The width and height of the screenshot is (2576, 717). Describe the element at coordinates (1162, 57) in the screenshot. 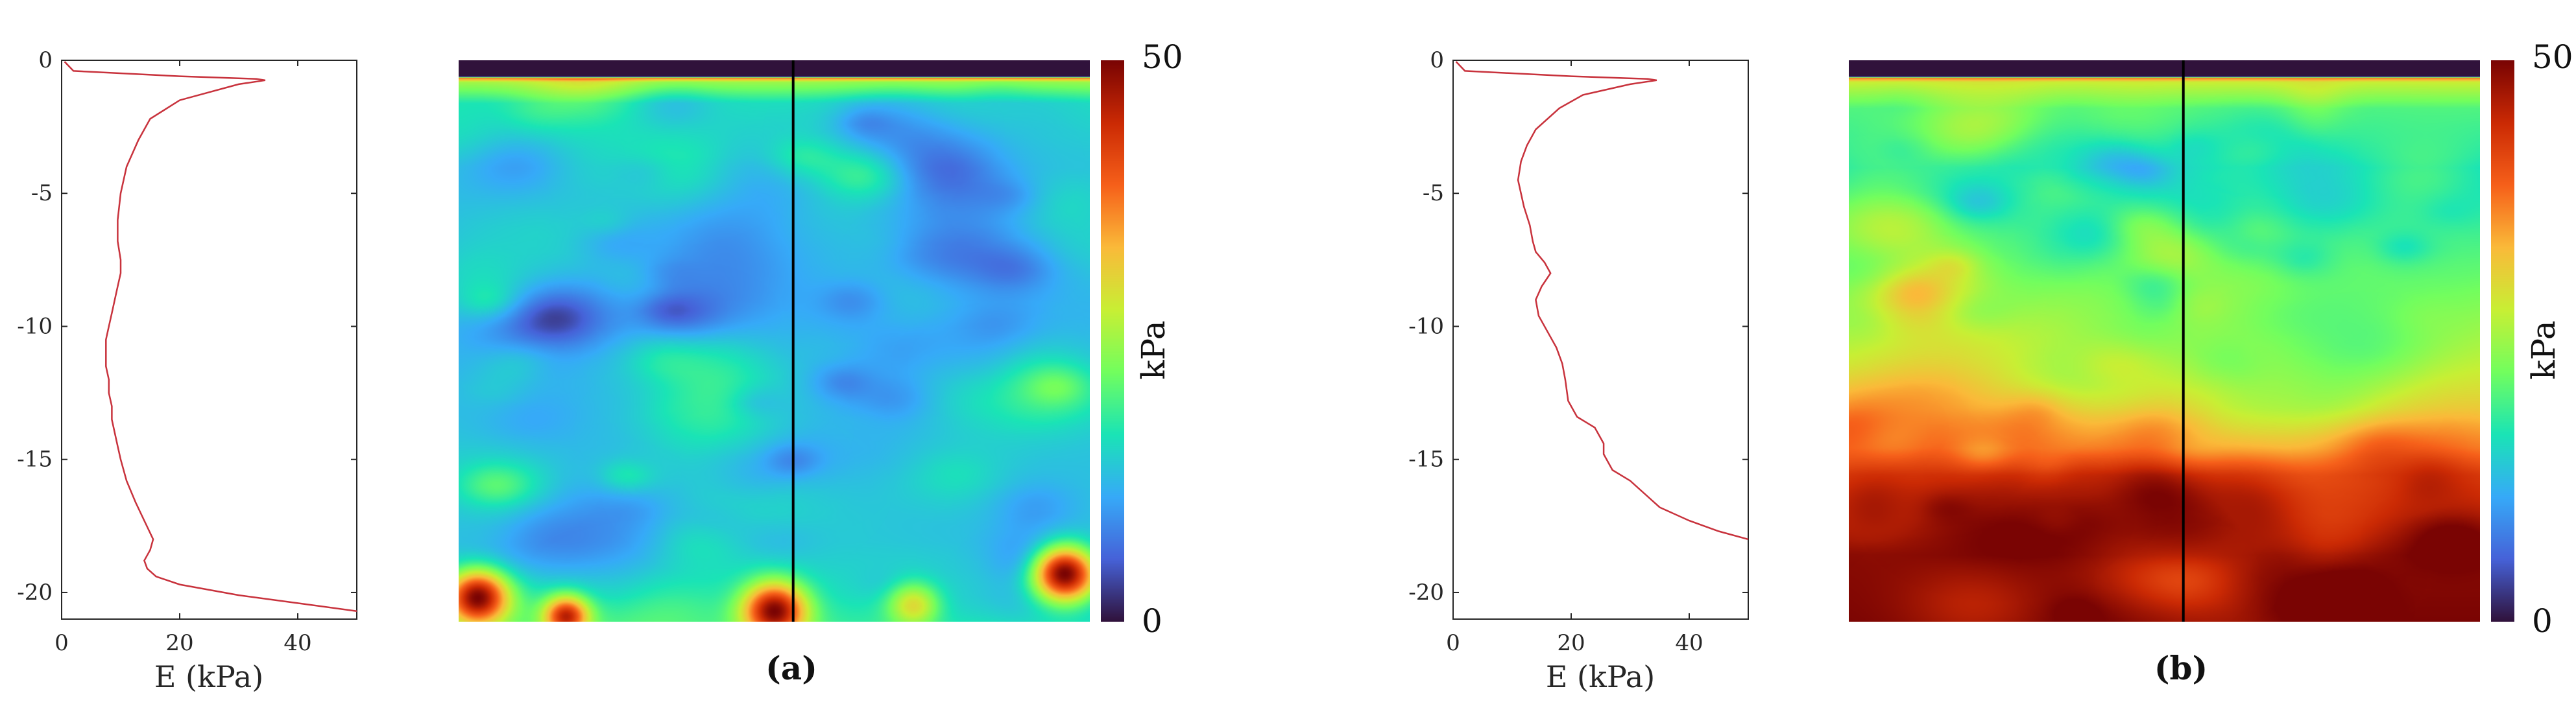

I see `colorbar-a-max-label: 50` at that location.